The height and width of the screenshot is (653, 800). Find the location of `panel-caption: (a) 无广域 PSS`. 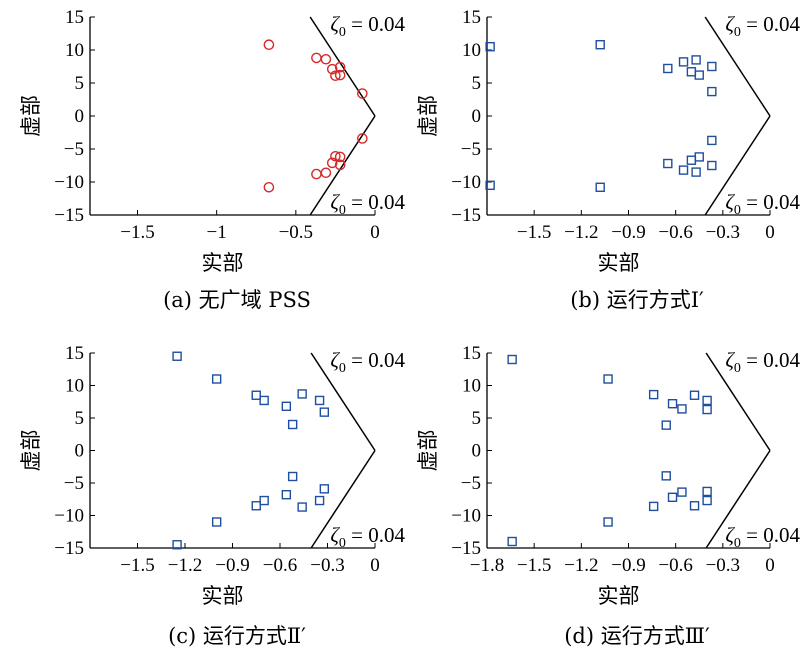

panel-caption: (a) 无广域 PSS is located at coordinates (237, 300).